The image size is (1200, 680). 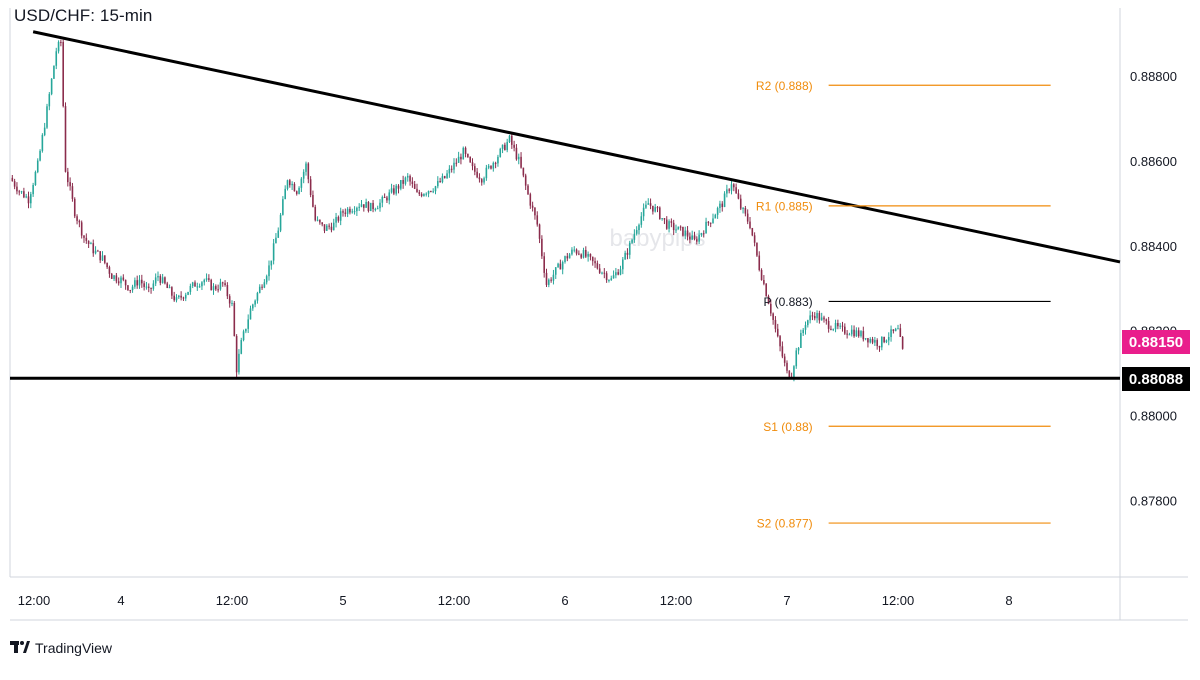 What do you see at coordinates (676, 600) in the screenshot?
I see `x-tick-label-6: 12:00` at bounding box center [676, 600].